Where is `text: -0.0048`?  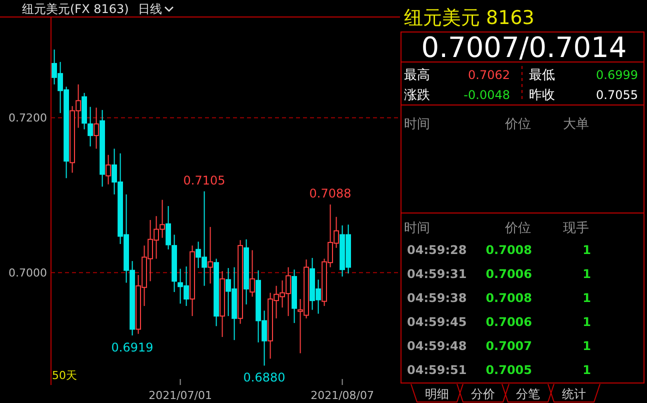
text: -0.0048 is located at coordinates (487, 95).